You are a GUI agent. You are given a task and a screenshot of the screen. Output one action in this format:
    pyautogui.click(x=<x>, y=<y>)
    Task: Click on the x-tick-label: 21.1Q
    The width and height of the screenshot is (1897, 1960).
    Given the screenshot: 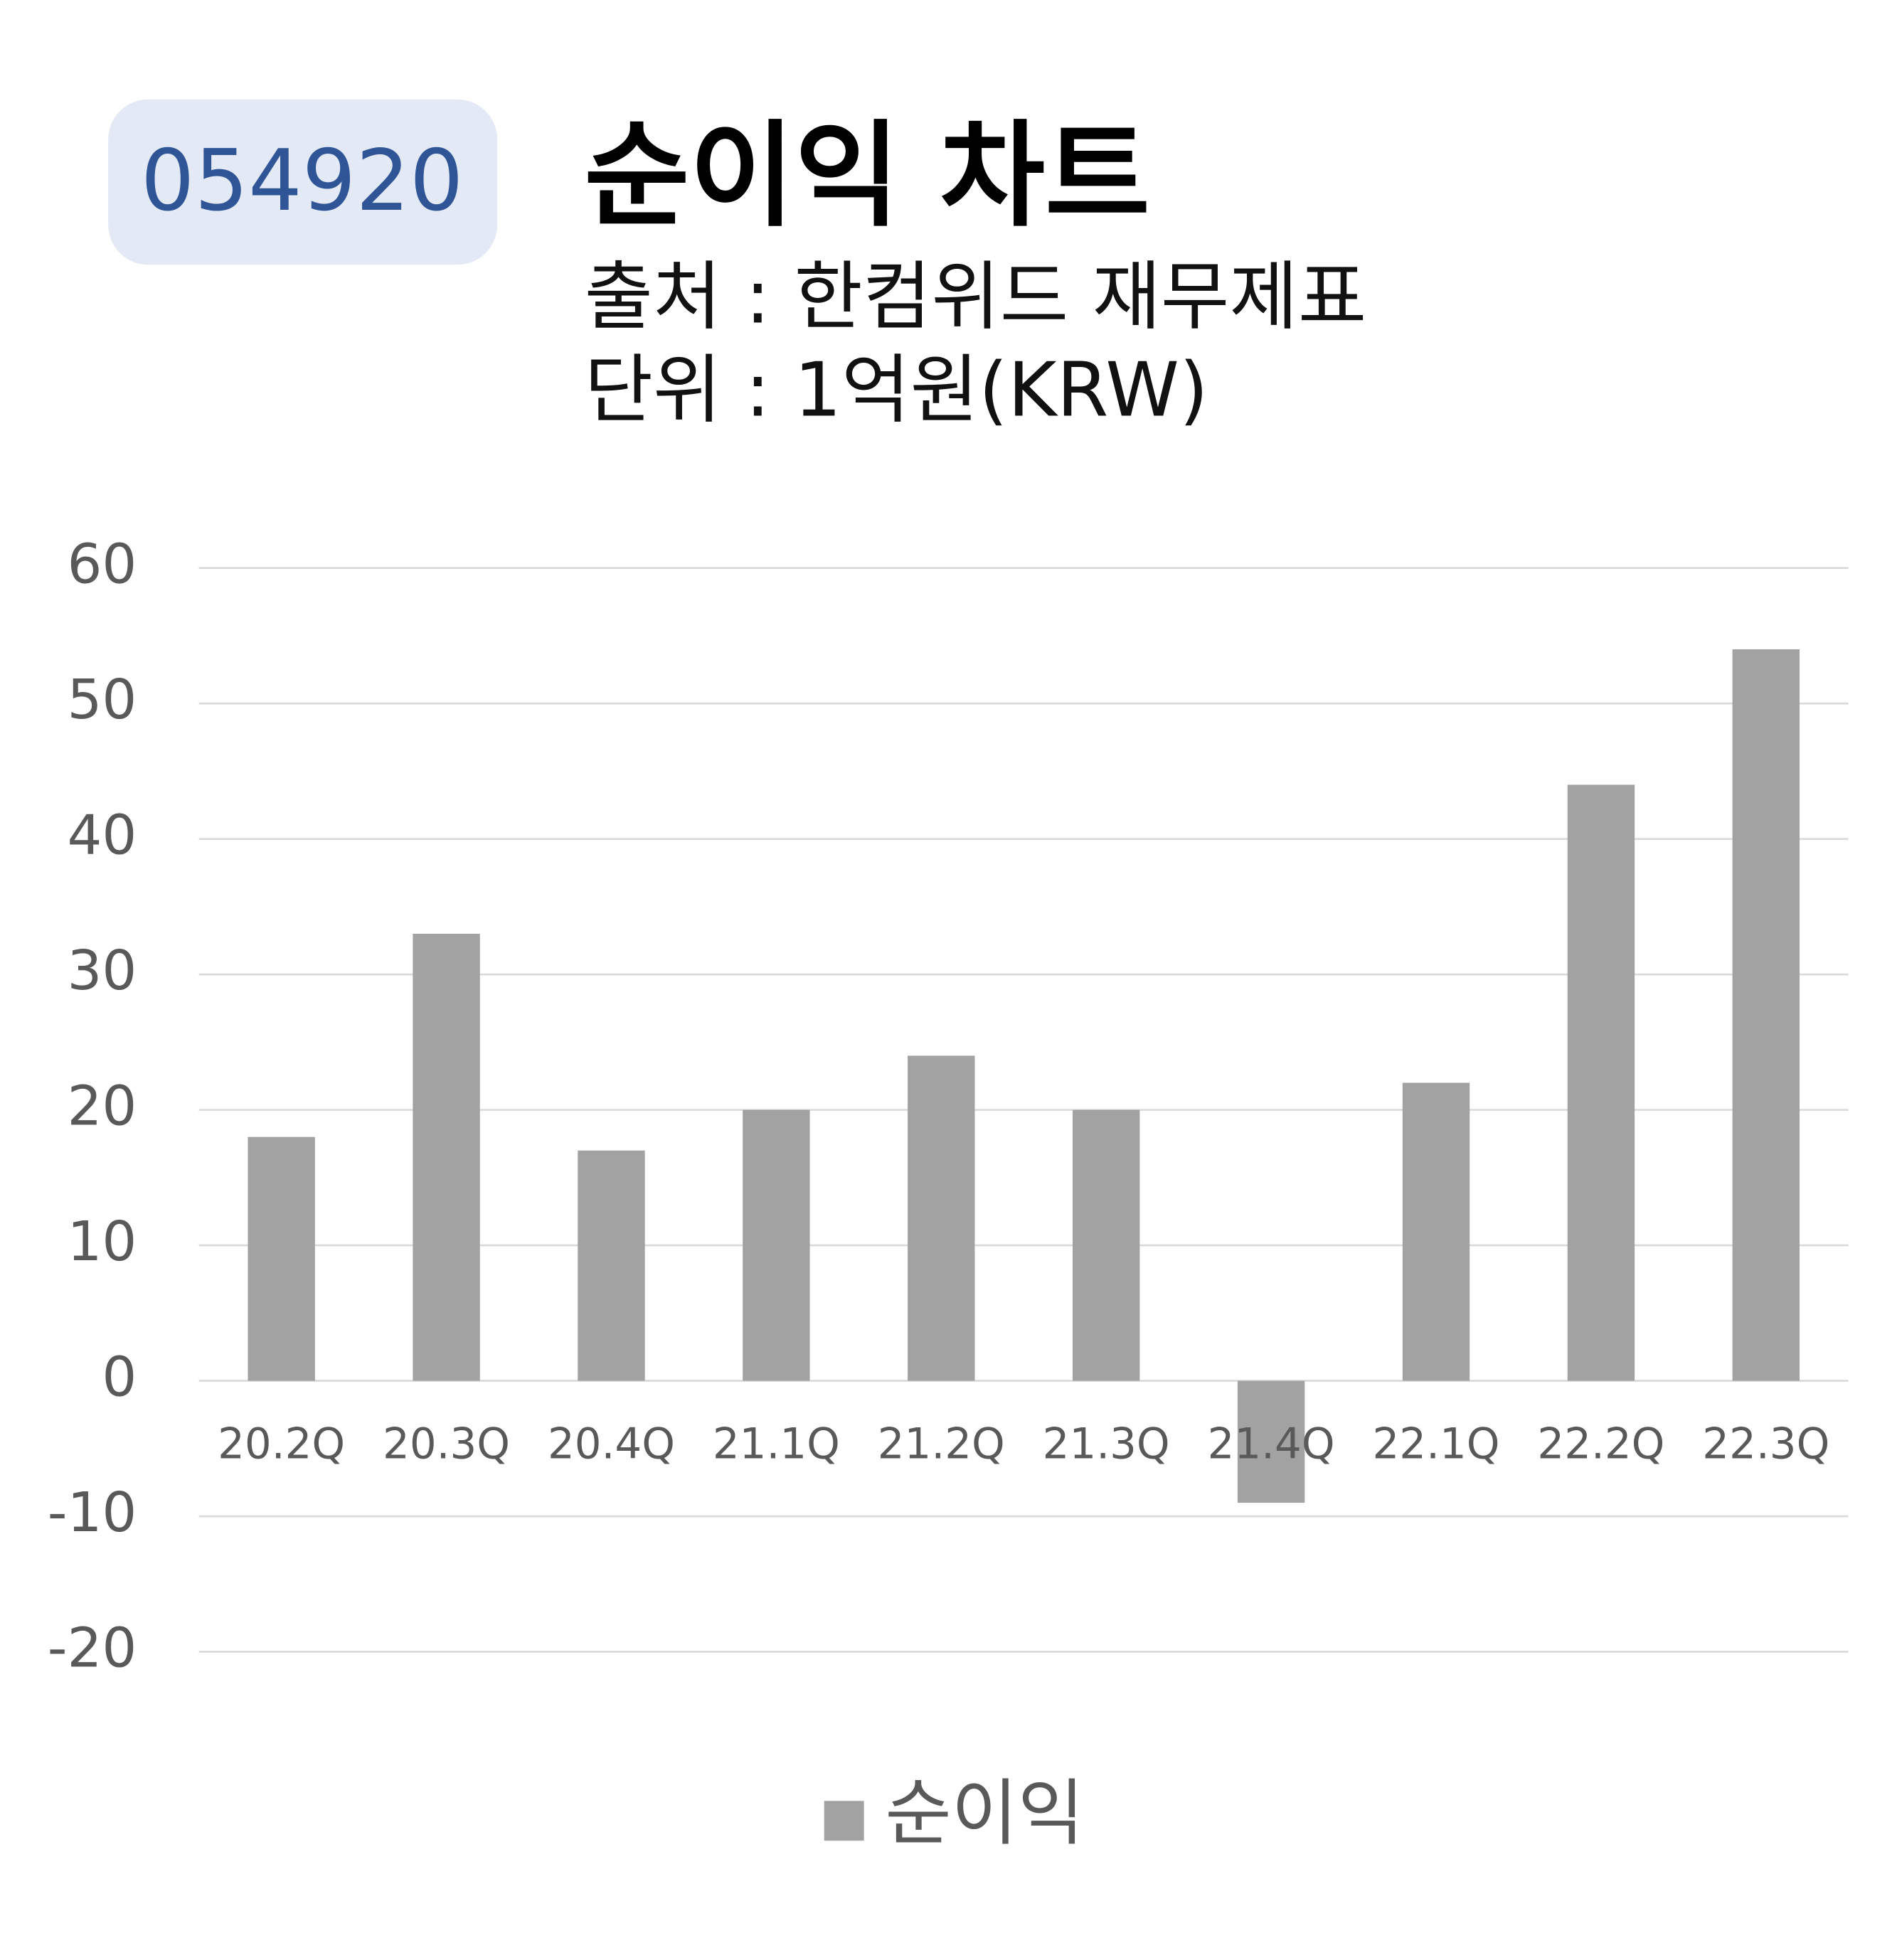 What is the action you would take?
    pyautogui.click(x=777, y=1444)
    